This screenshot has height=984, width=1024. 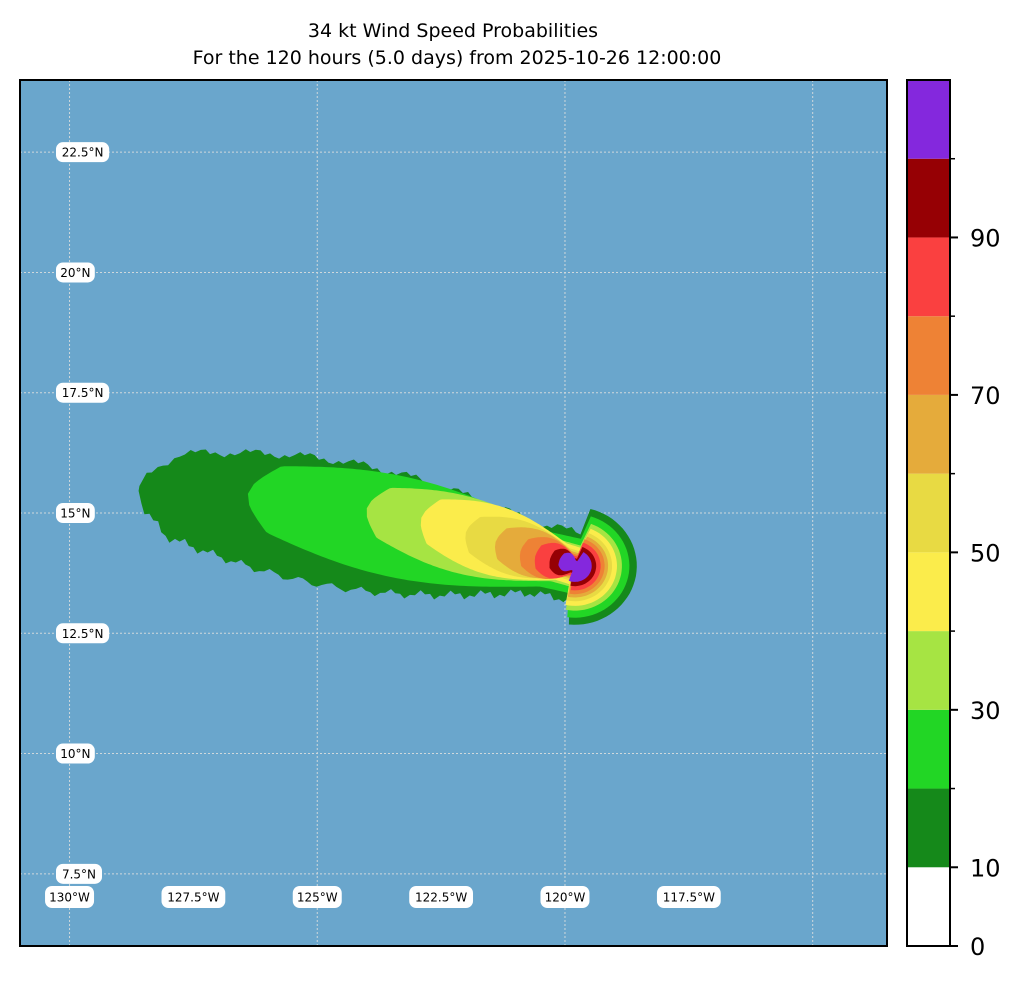 I want to click on colorbar-ticks: 0 10 30 50 70 90, so click(x=975, y=559).